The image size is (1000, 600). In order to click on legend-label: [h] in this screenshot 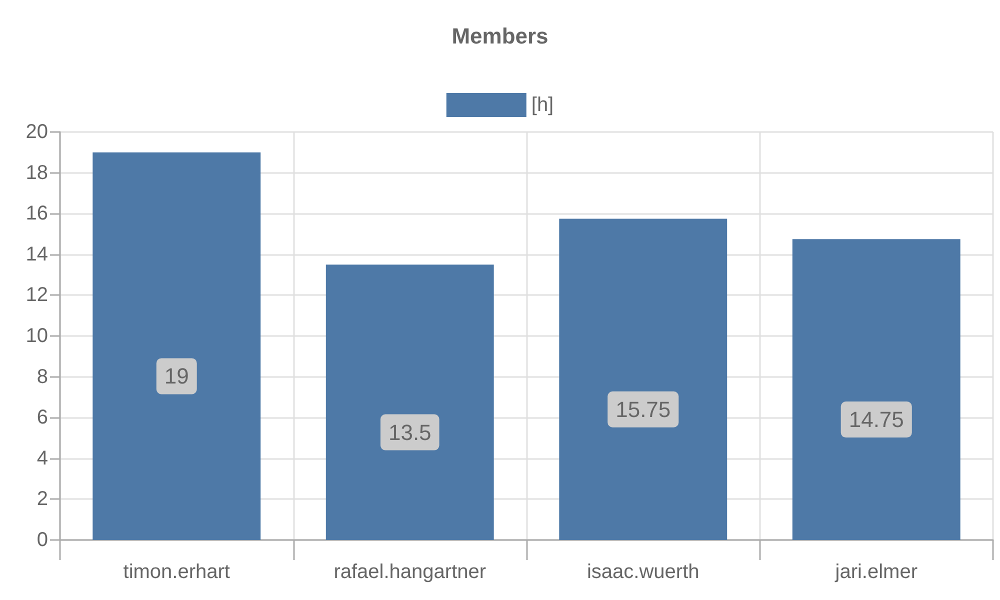, I will do `click(542, 105)`.